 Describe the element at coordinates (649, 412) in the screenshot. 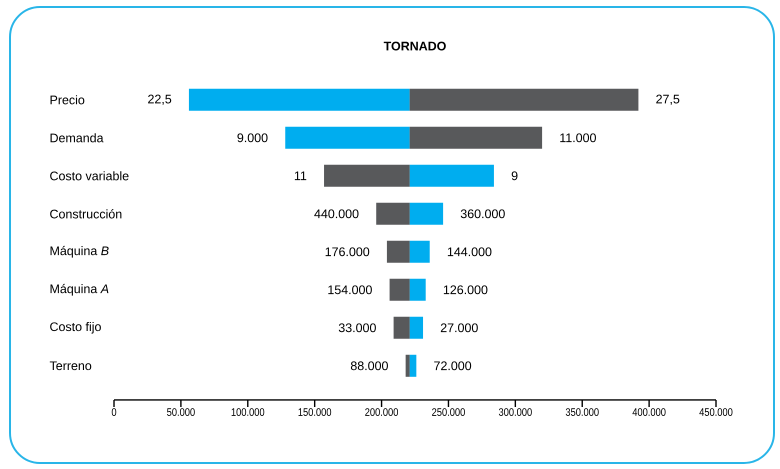

I see `x-tick-label: 400.000` at that location.